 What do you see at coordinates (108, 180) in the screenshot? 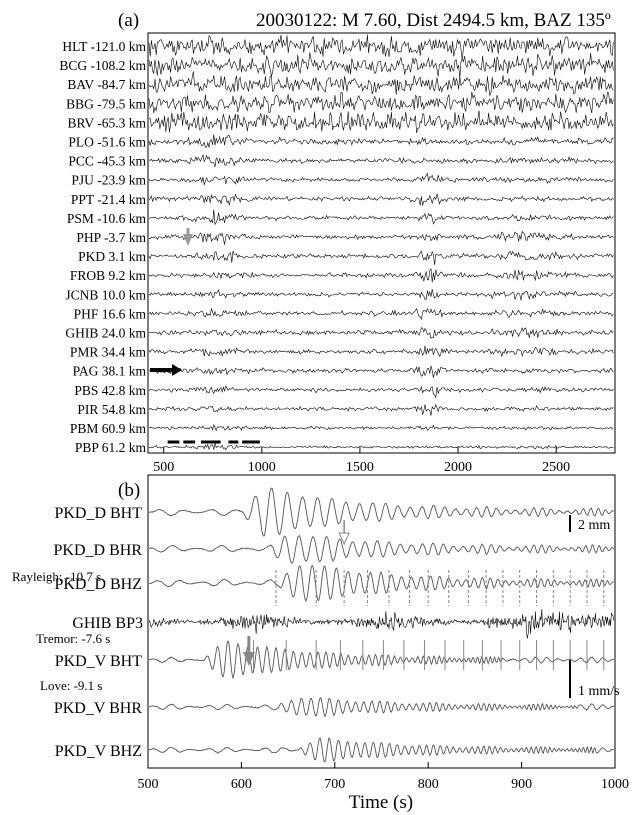
I see `station-label: PJU -23.9 km` at bounding box center [108, 180].